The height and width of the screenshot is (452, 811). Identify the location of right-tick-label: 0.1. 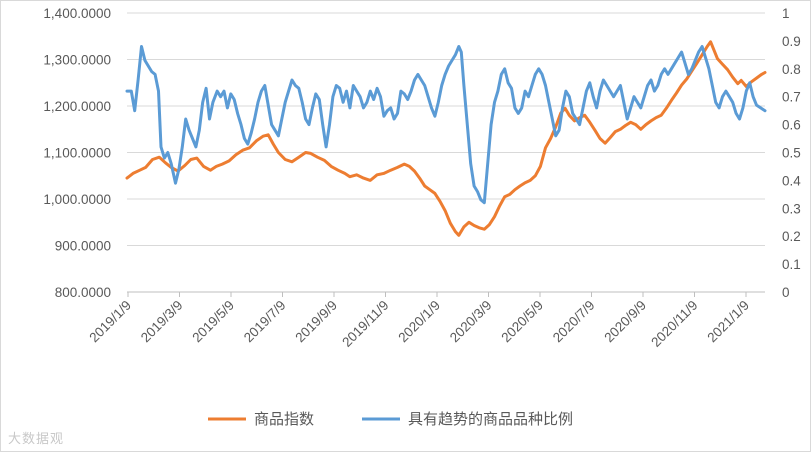
(791, 264).